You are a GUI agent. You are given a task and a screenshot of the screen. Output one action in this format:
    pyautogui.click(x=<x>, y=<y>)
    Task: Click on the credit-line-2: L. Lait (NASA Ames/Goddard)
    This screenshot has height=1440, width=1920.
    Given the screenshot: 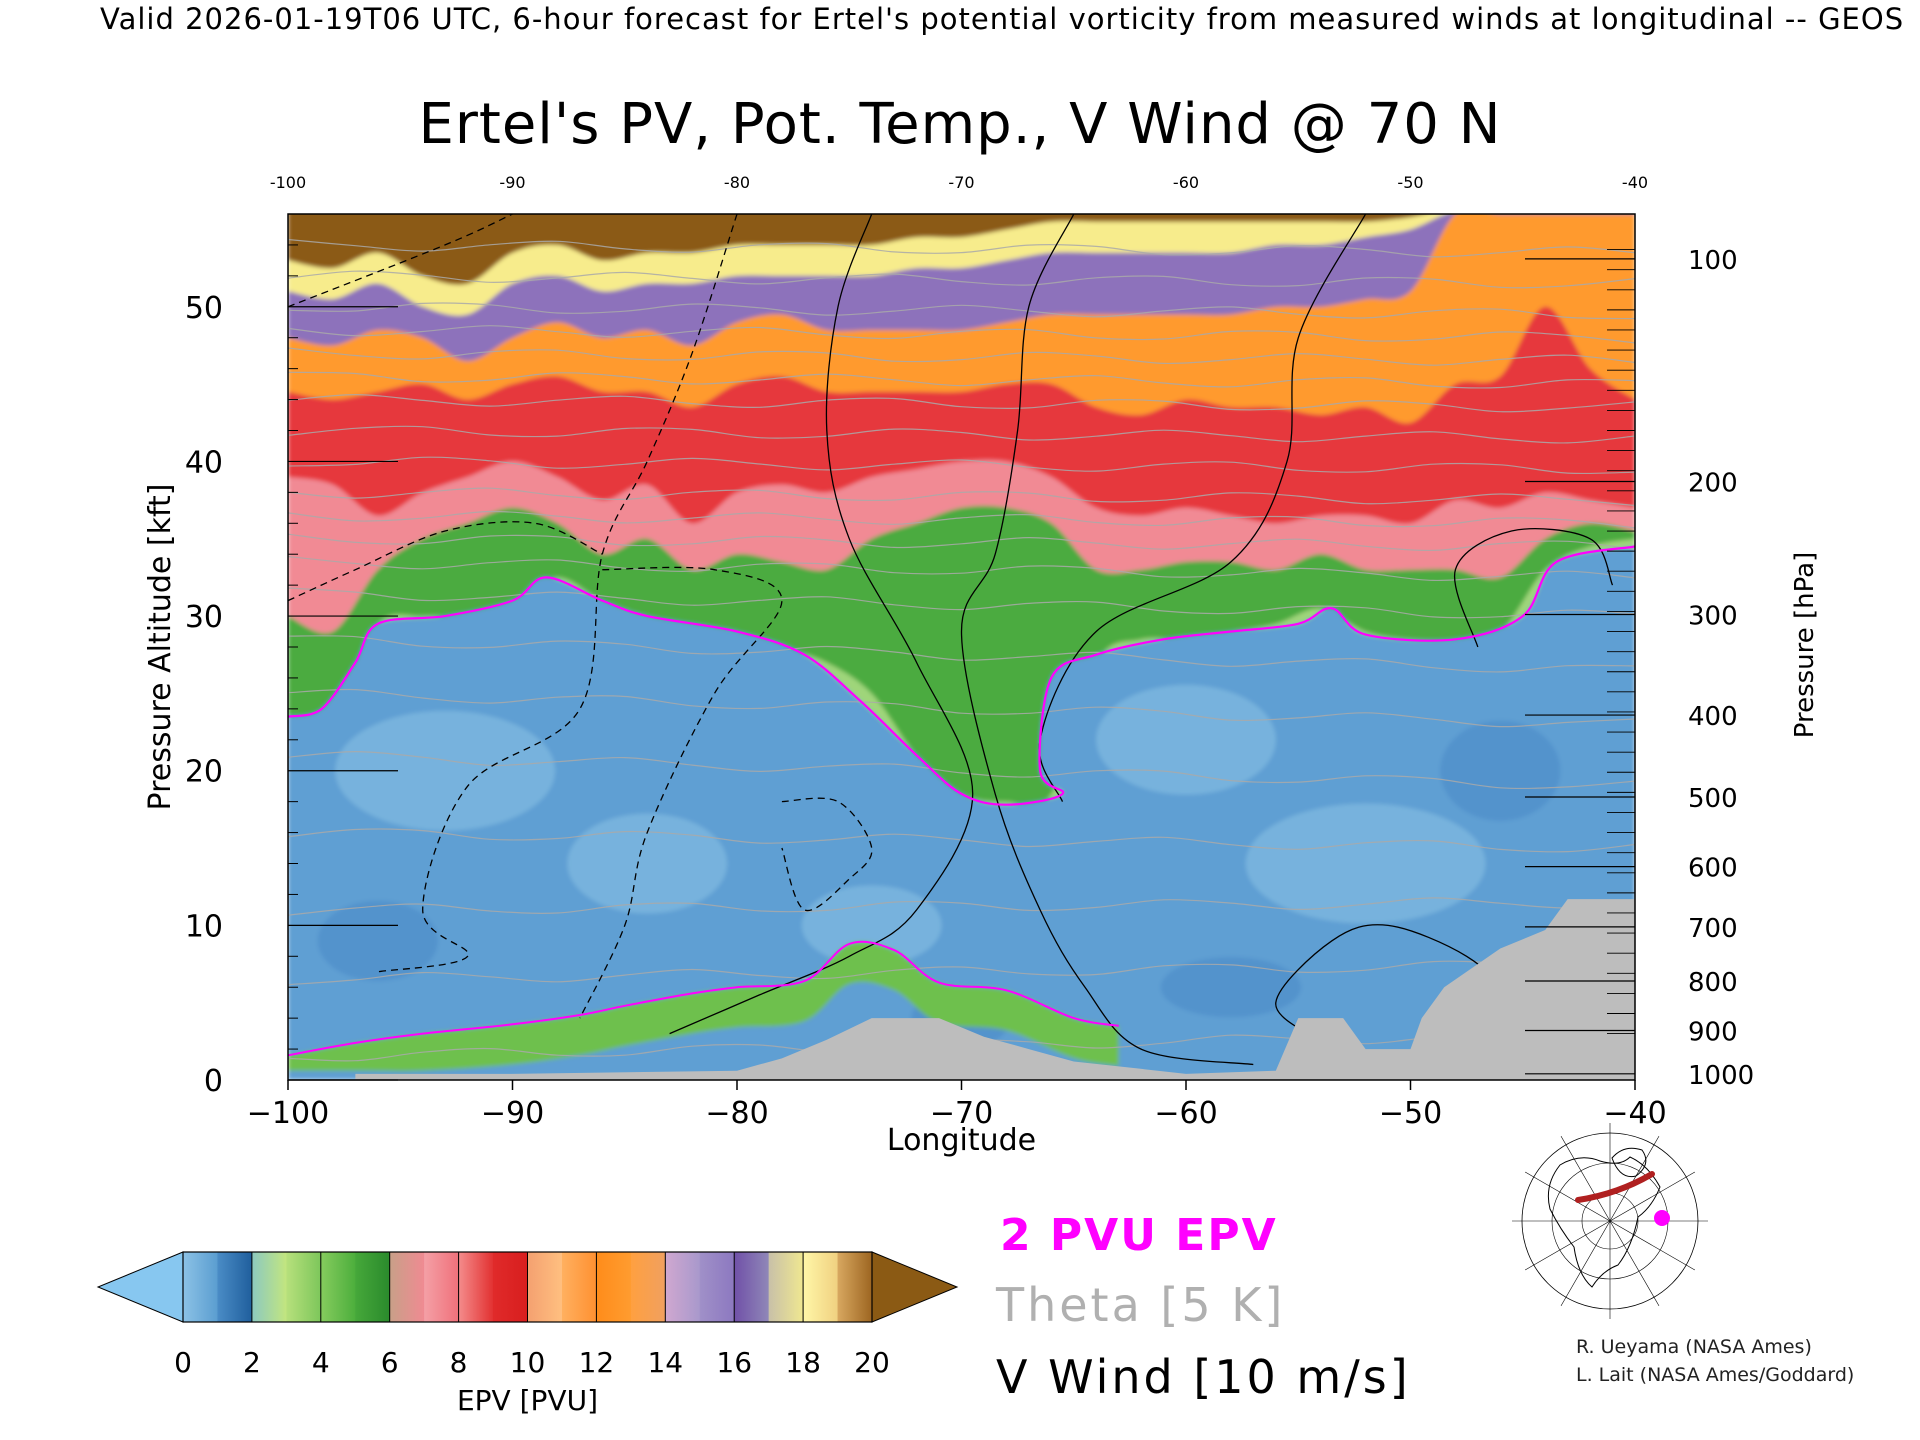 What is the action you would take?
    pyautogui.click(x=1715, y=1375)
    